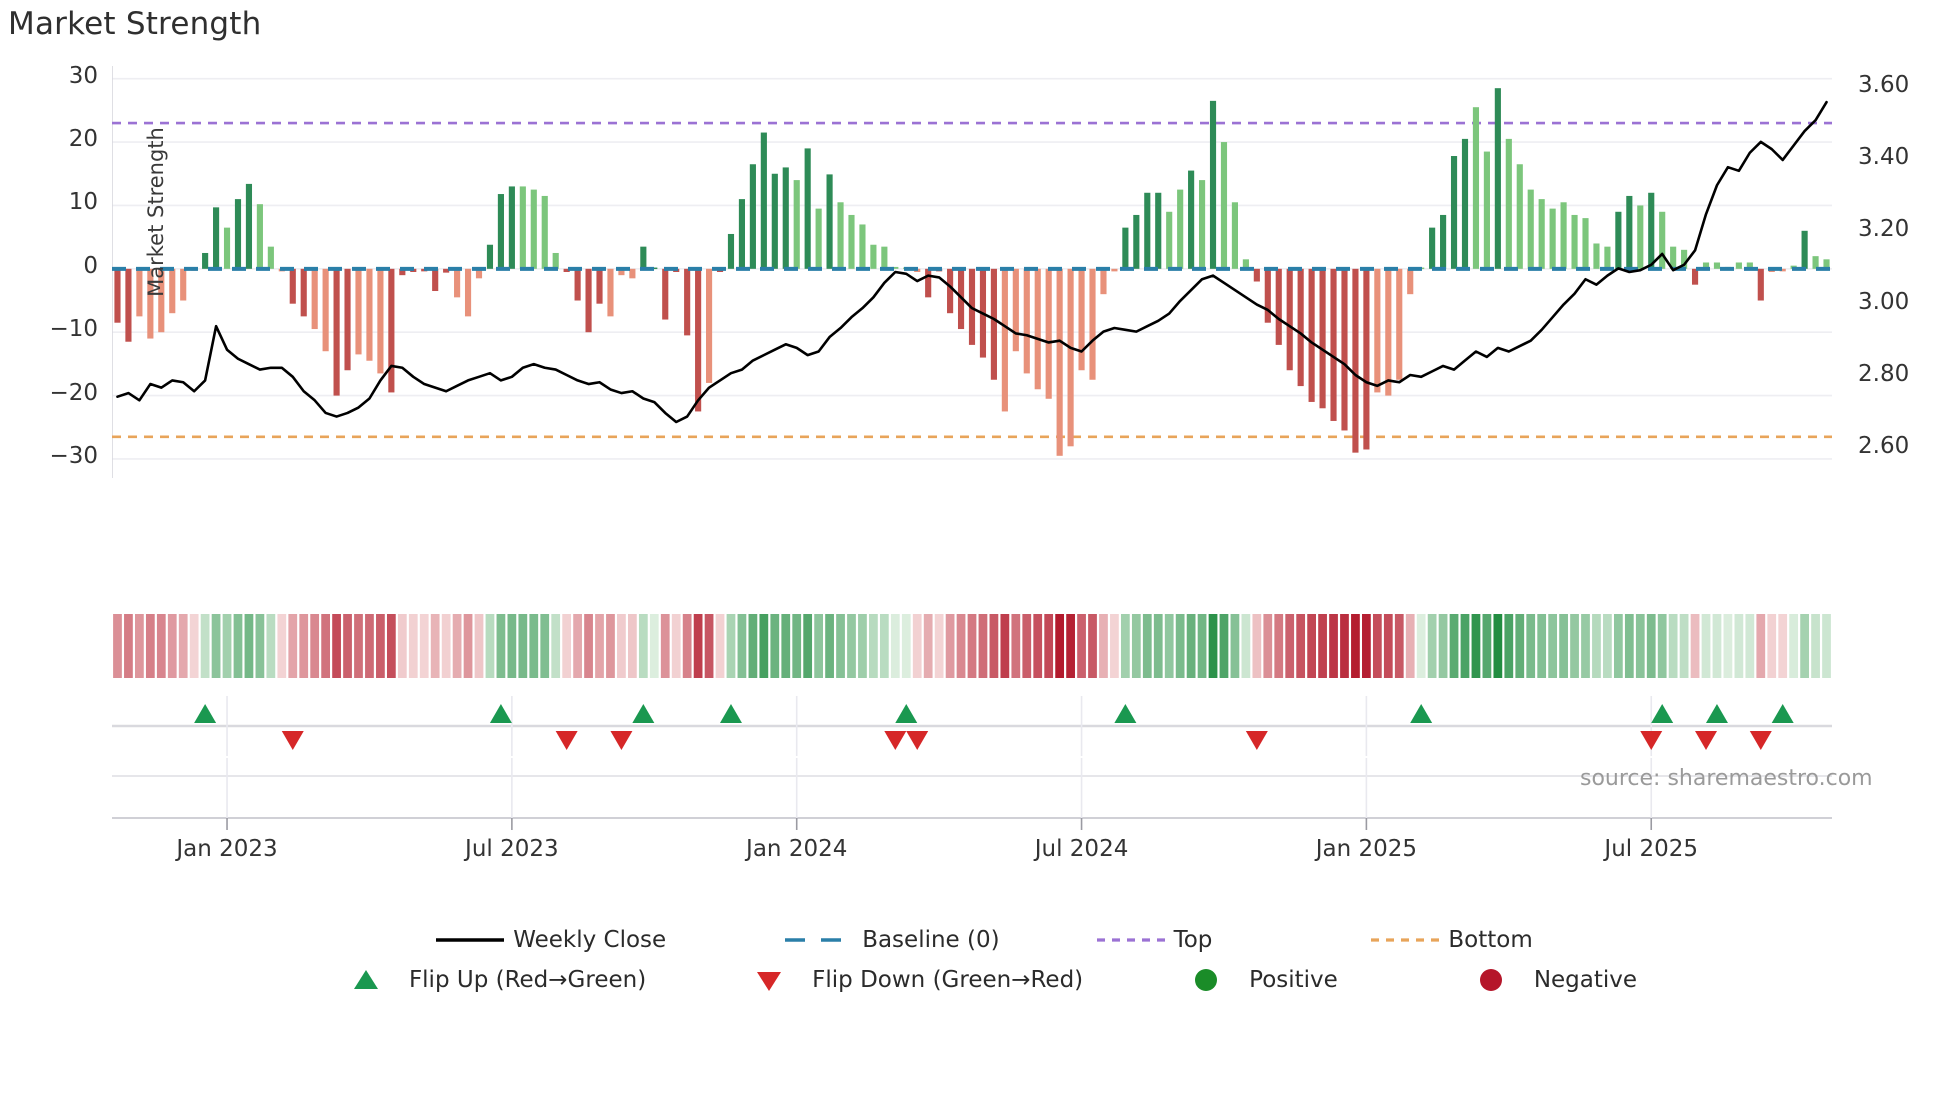 The width and height of the screenshot is (1960, 1102). I want to click on legend-item: Flip Up (Red→Green), so click(484, 980).